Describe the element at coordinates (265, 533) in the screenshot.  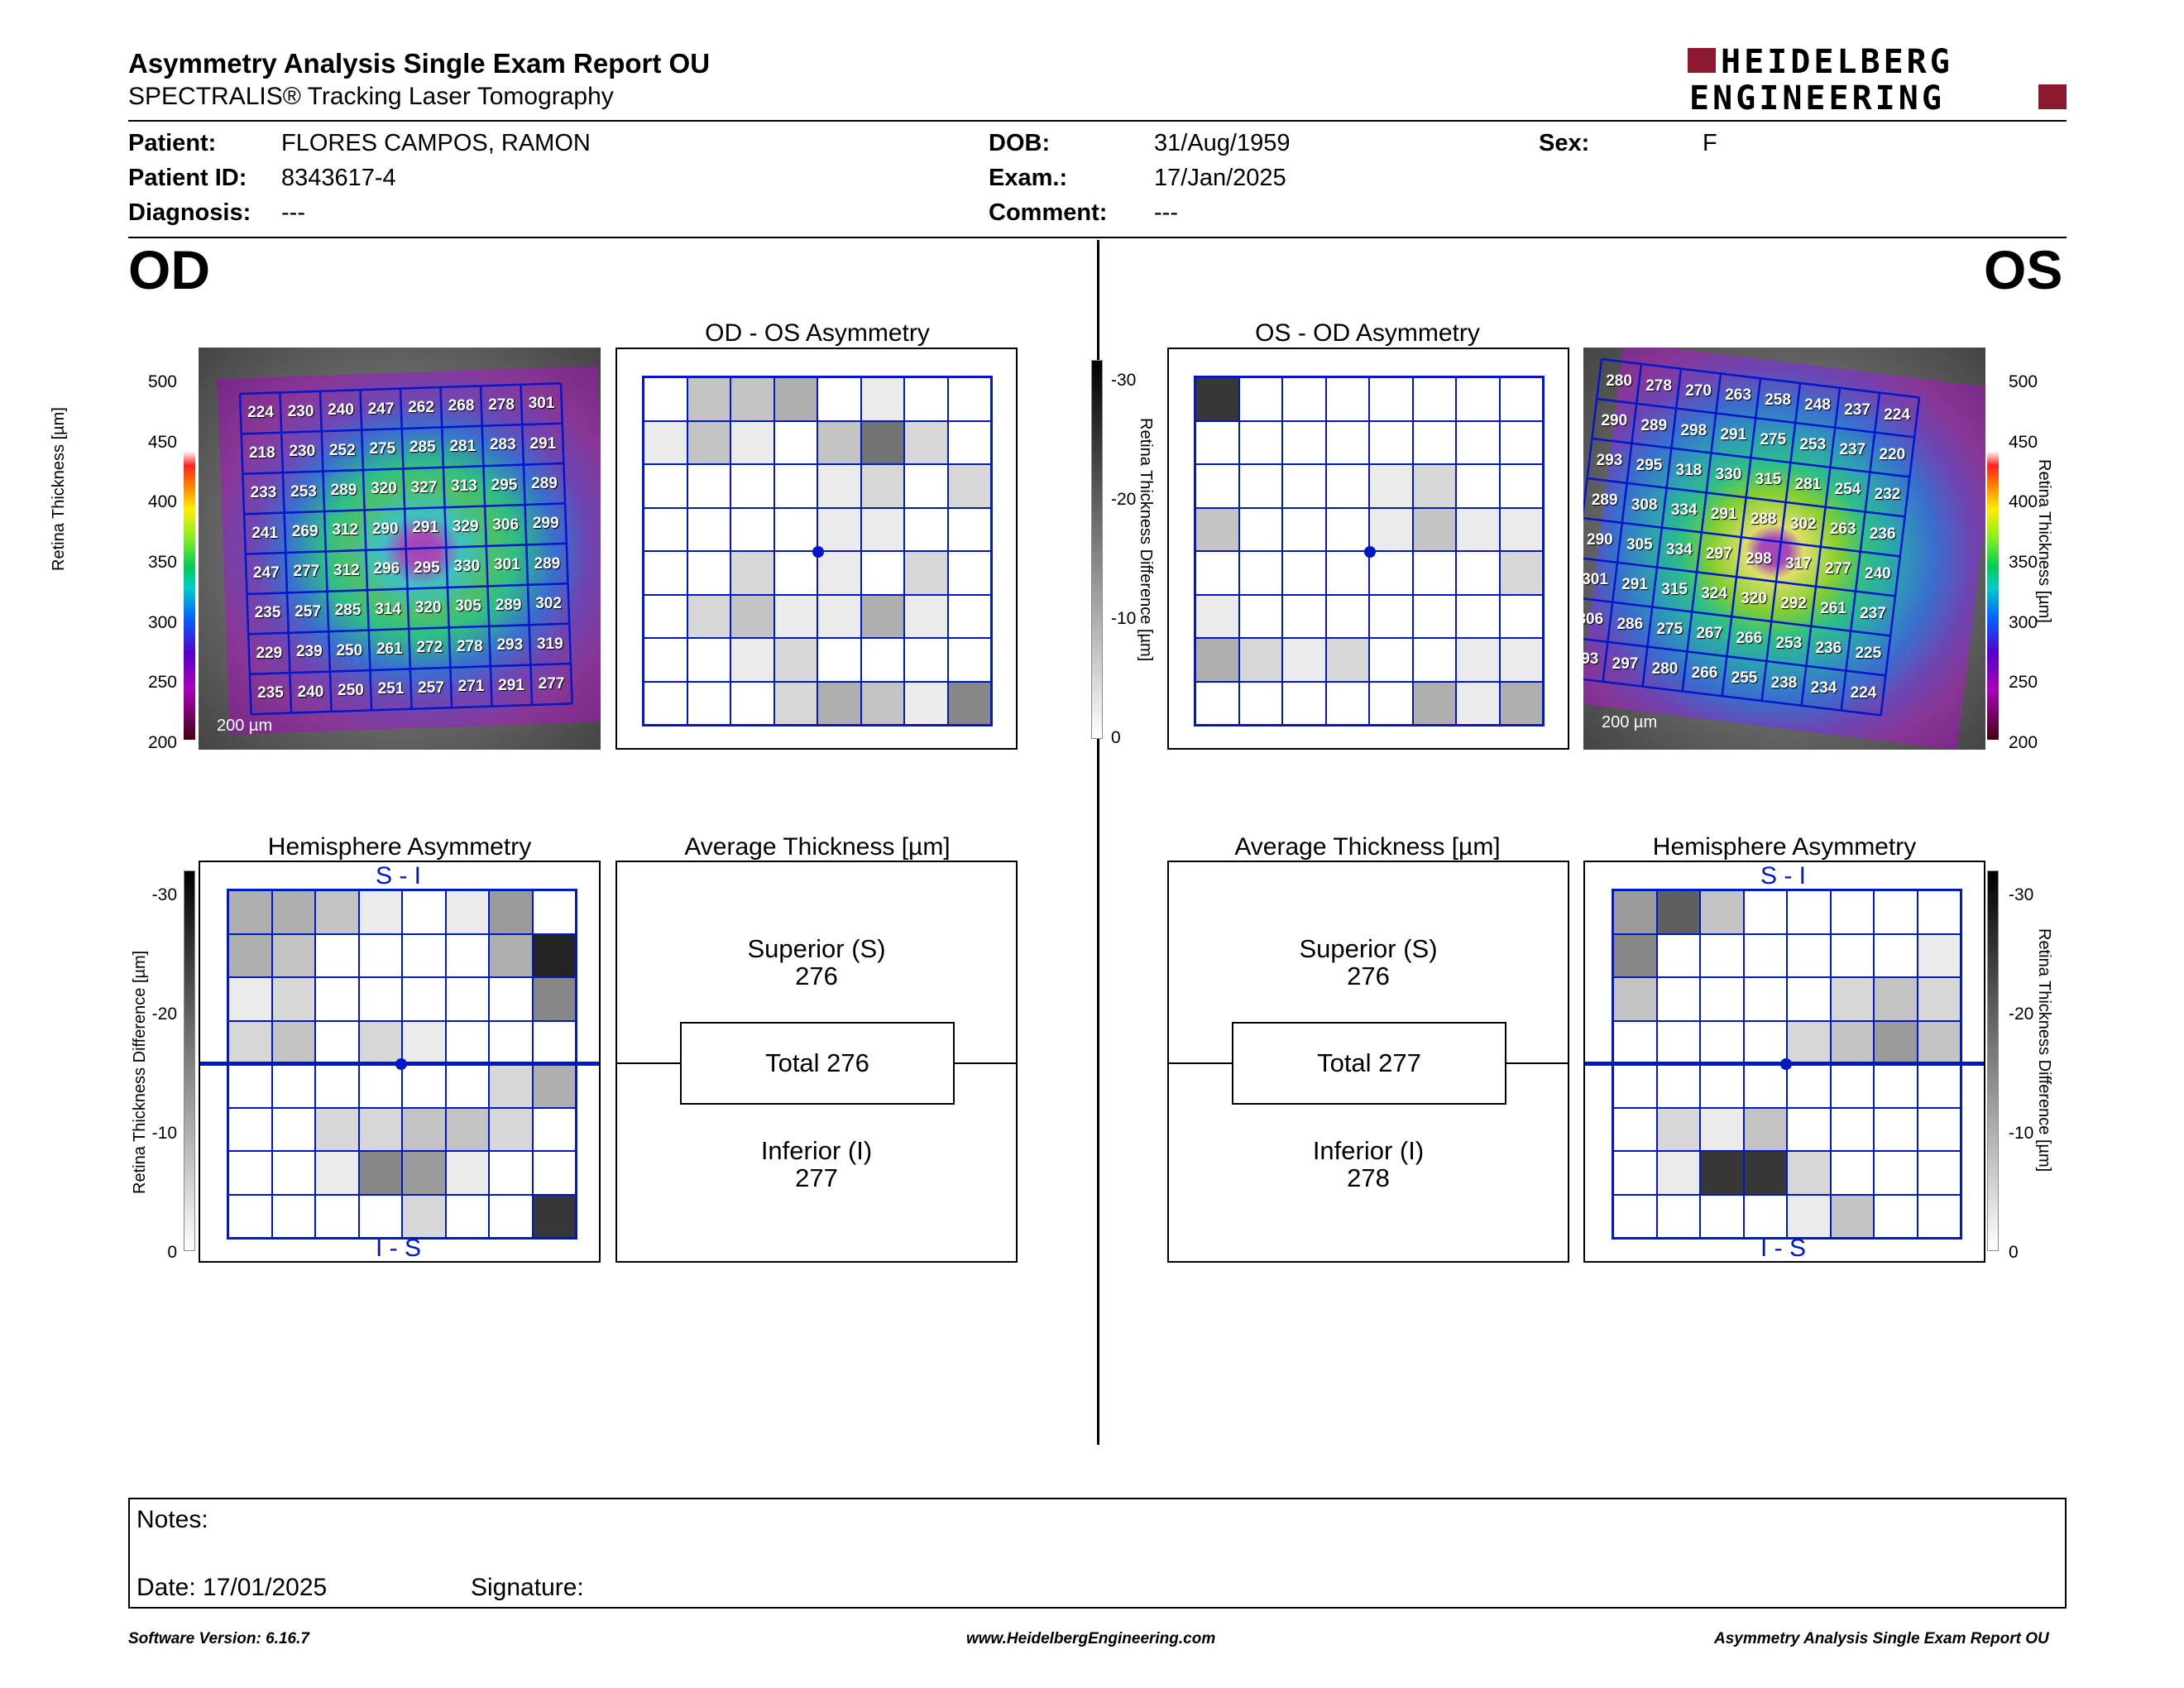
I see `thickness-value: 241` at that location.